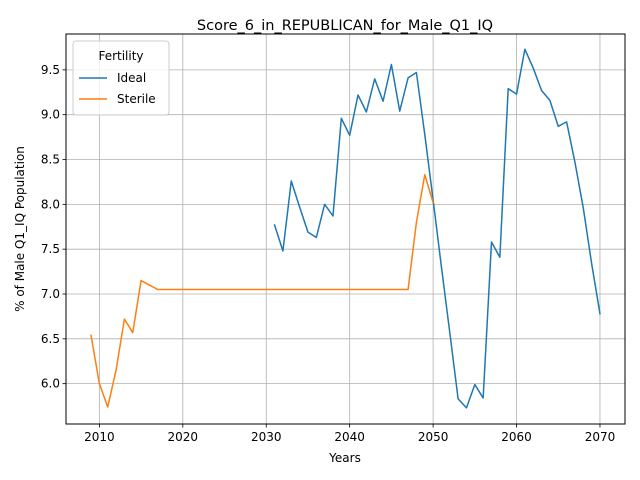 This screenshot has width=640, height=480. Describe the element at coordinates (50, 160) in the screenshot. I see `y-tick-label: 8.5` at that location.